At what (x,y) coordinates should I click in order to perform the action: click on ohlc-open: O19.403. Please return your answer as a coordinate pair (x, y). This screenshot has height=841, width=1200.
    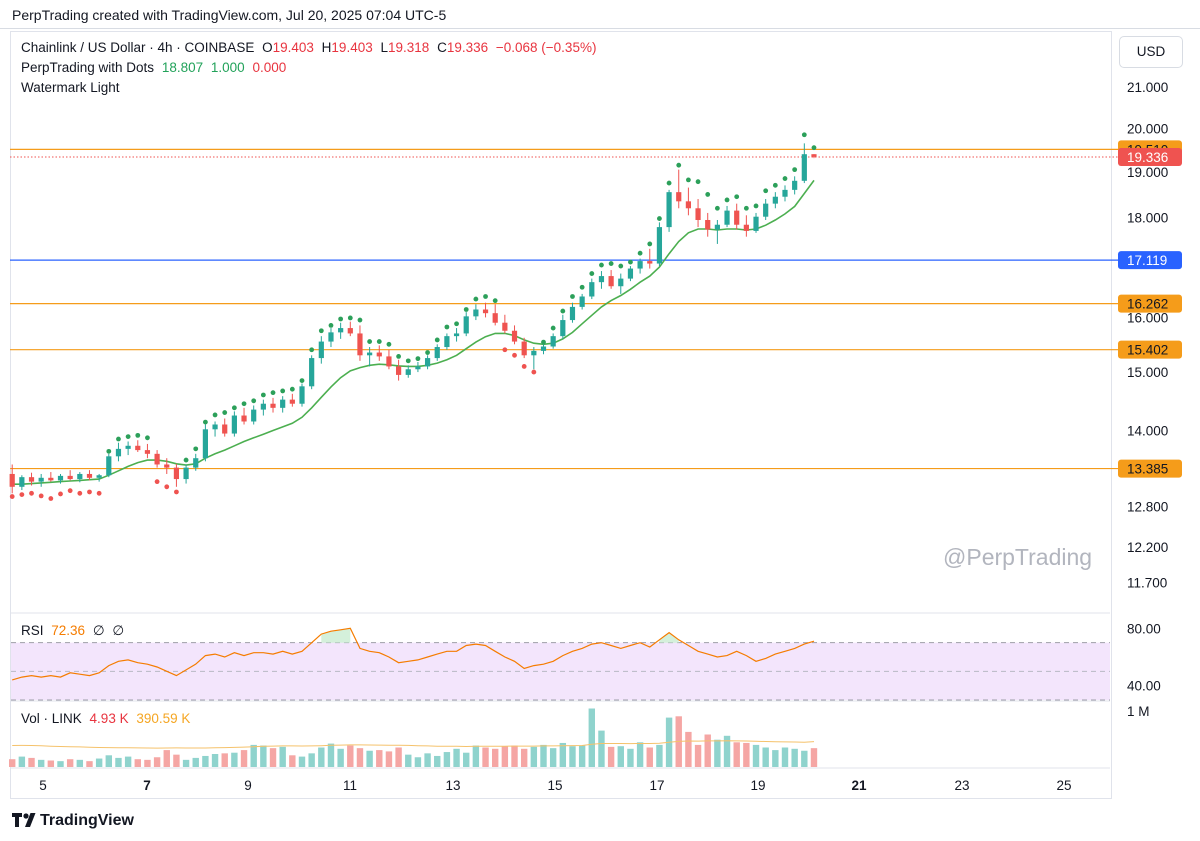
    Looking at the image, I should click on (288, 47).